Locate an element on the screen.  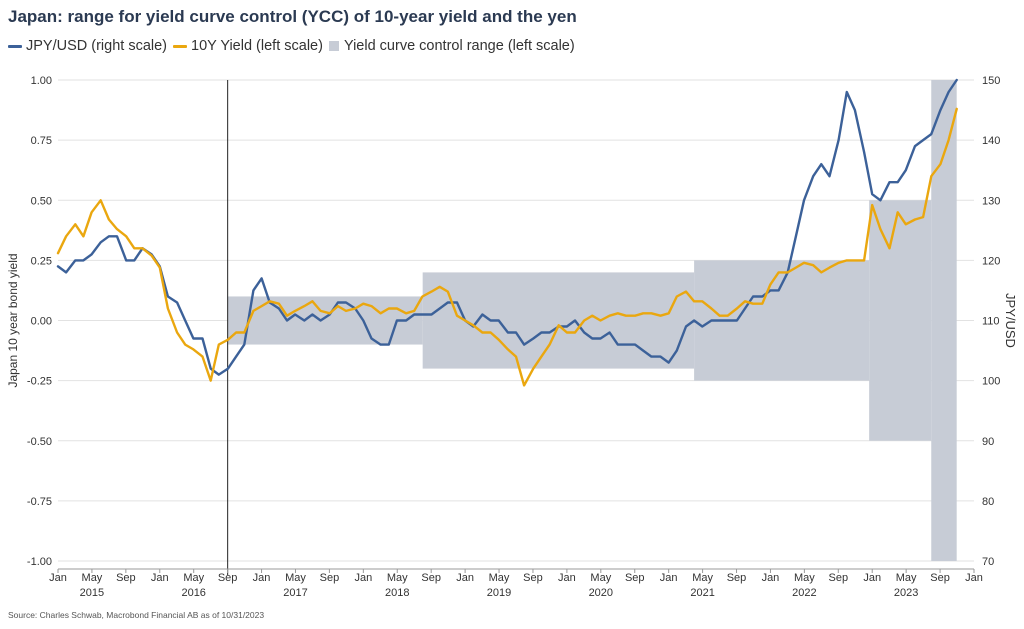
y-right-tick-label: 140 is located at coordinates (991, 141).